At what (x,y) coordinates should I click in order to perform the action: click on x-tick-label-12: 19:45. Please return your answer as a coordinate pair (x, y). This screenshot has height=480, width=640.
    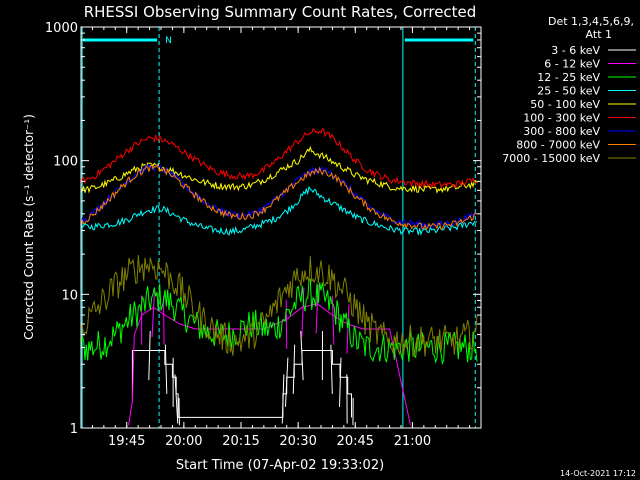
    Looking at the image, I should click on (126, 441).